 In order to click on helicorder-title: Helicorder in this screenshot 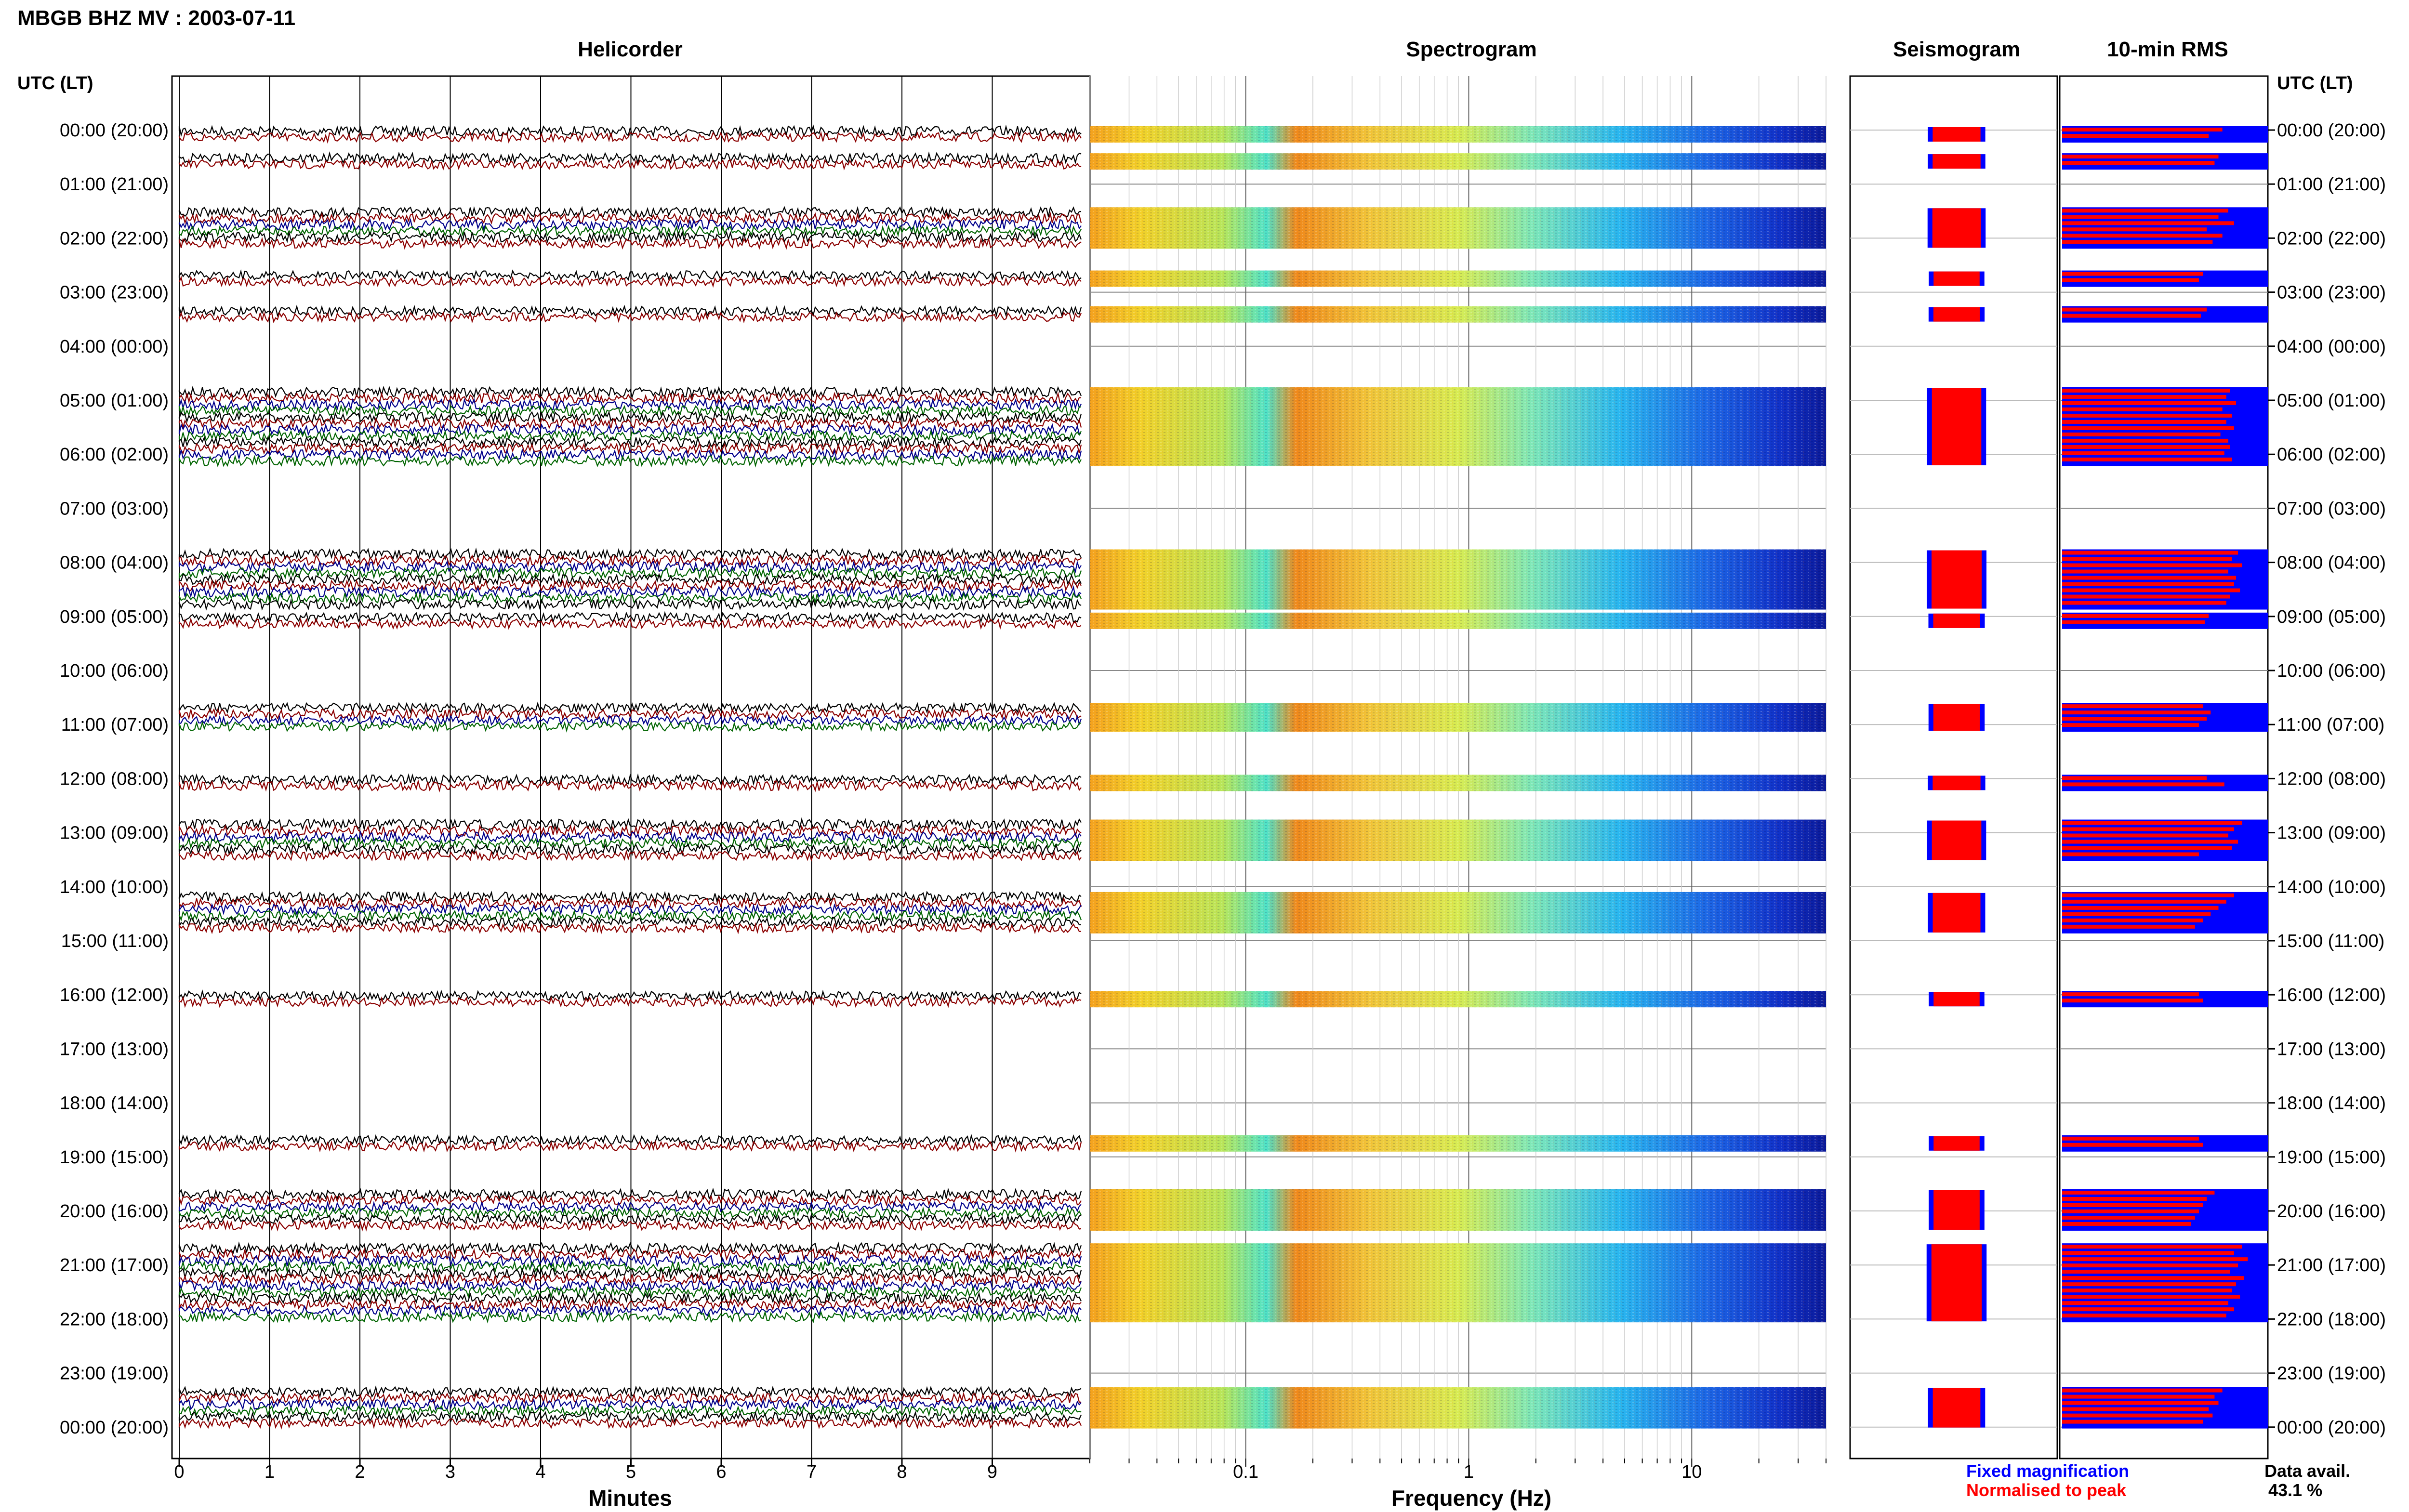, I will do `click(630, 49)`.